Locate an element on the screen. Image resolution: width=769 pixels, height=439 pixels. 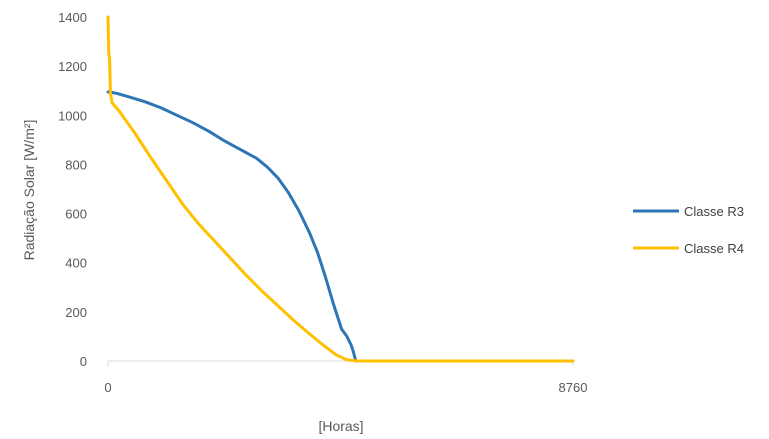
y-axis-label: Radiação Solar [W/m²] is located at coordinates (29, 190).